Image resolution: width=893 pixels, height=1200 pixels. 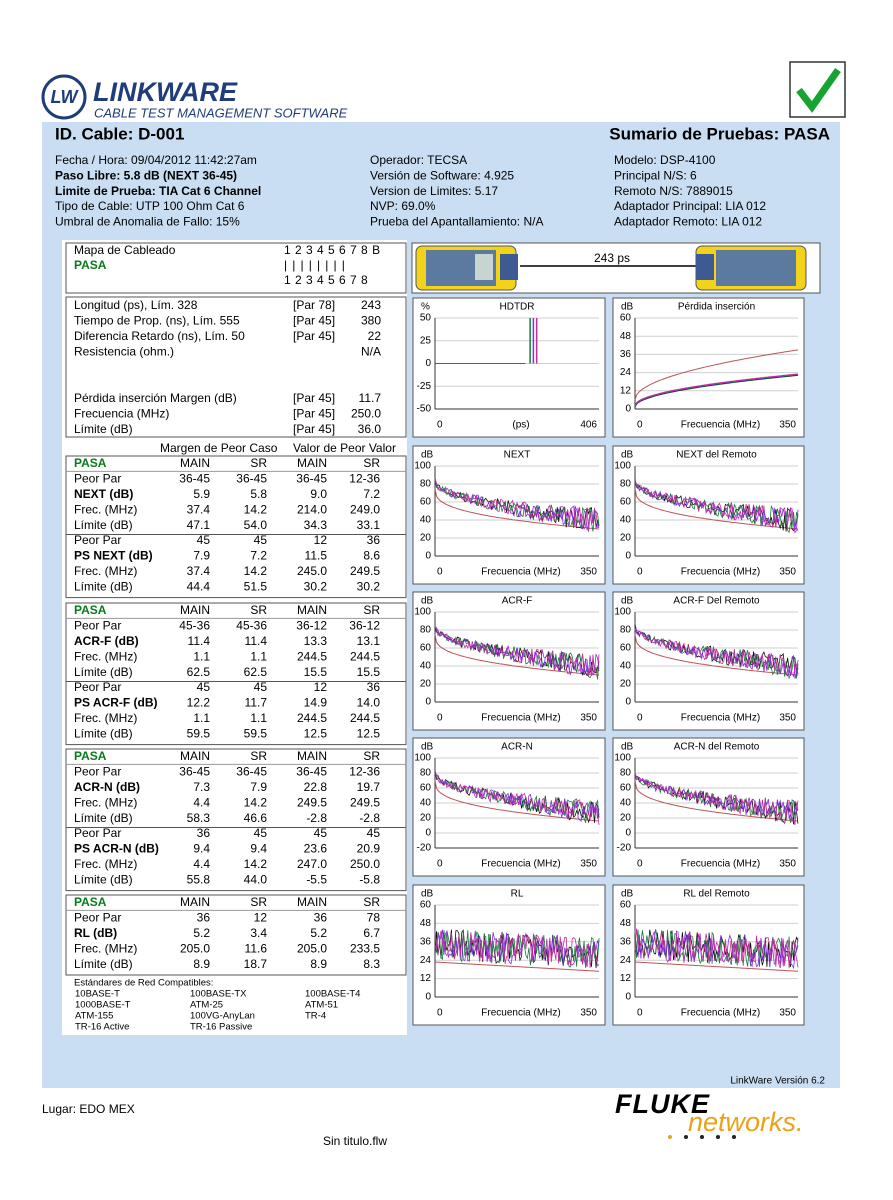 What do you see at coordinates (314, 321) in the screenshot?
I see `length-pair: [Par 45]` at bounding box center [314, 321].